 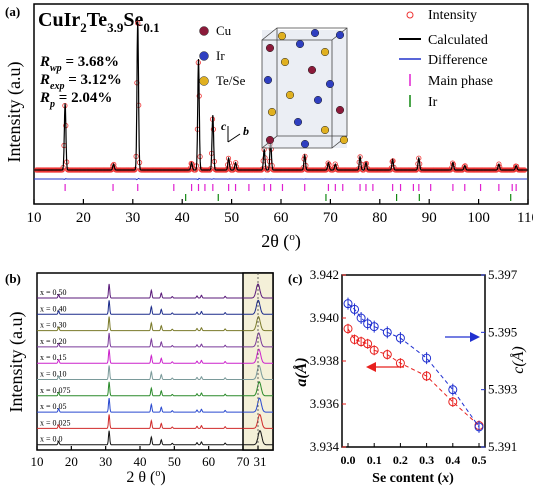 What do you see at coordinates (246, 131) in the screenshot?
I see `b-axis-label: b` at bounding box center [246, 131].